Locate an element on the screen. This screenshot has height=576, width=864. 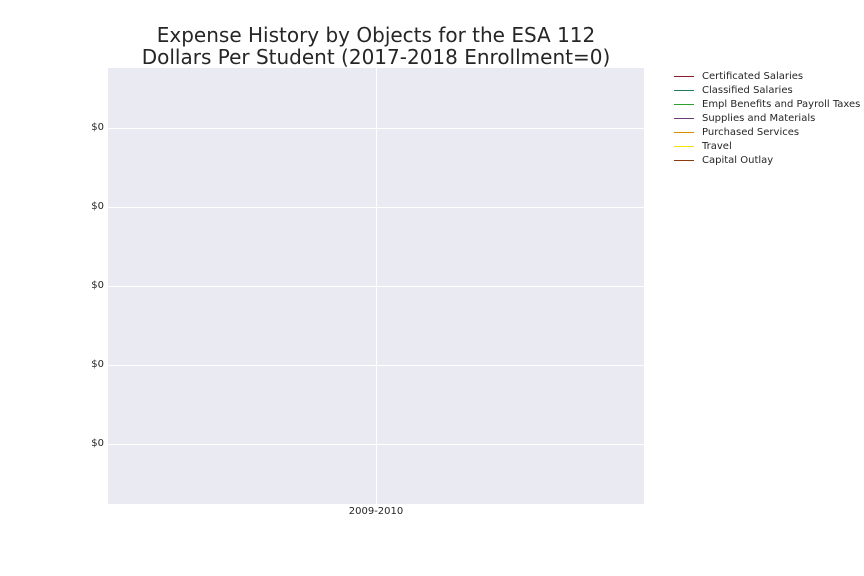
legend-label: Capital Outlay is located at coordinates (738, 160).